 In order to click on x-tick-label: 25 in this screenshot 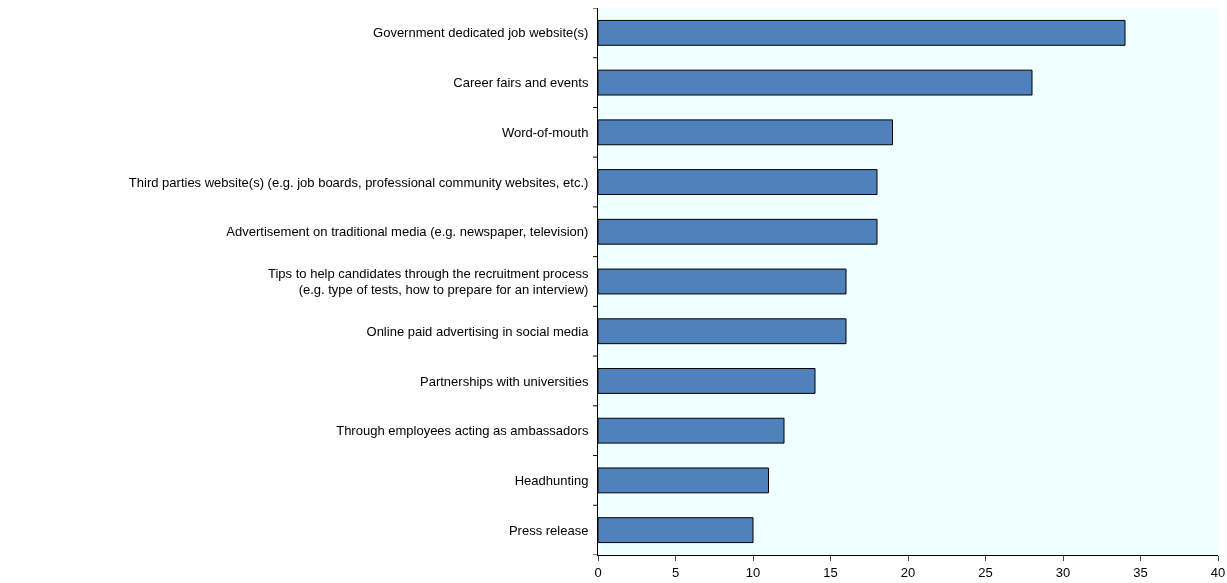, I will do `click(985, 572)`.